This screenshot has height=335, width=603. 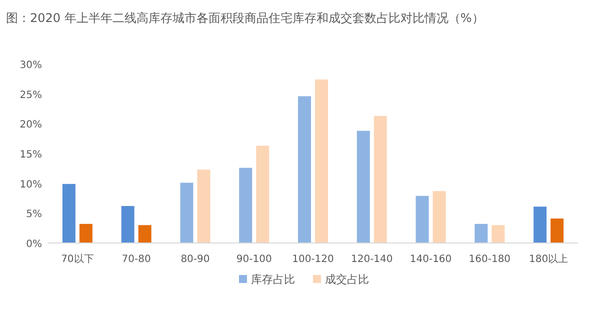 What do you see at coordinates (273, 279) in the screenshot?
I see `legend-label: 库存占比` at bounding box center [273, 279].